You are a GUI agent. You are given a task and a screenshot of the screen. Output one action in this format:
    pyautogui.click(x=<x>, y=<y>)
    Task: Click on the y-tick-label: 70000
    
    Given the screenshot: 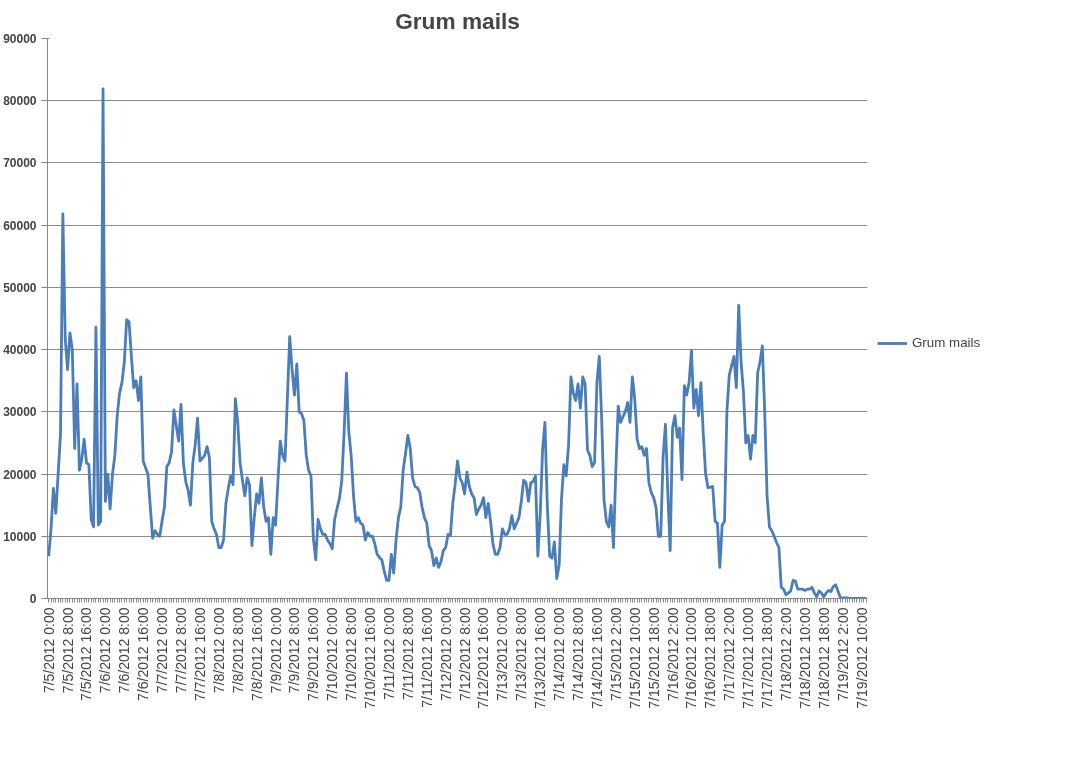 What is the action you would take?
    pyautogui.click(x=20, y=163)
    